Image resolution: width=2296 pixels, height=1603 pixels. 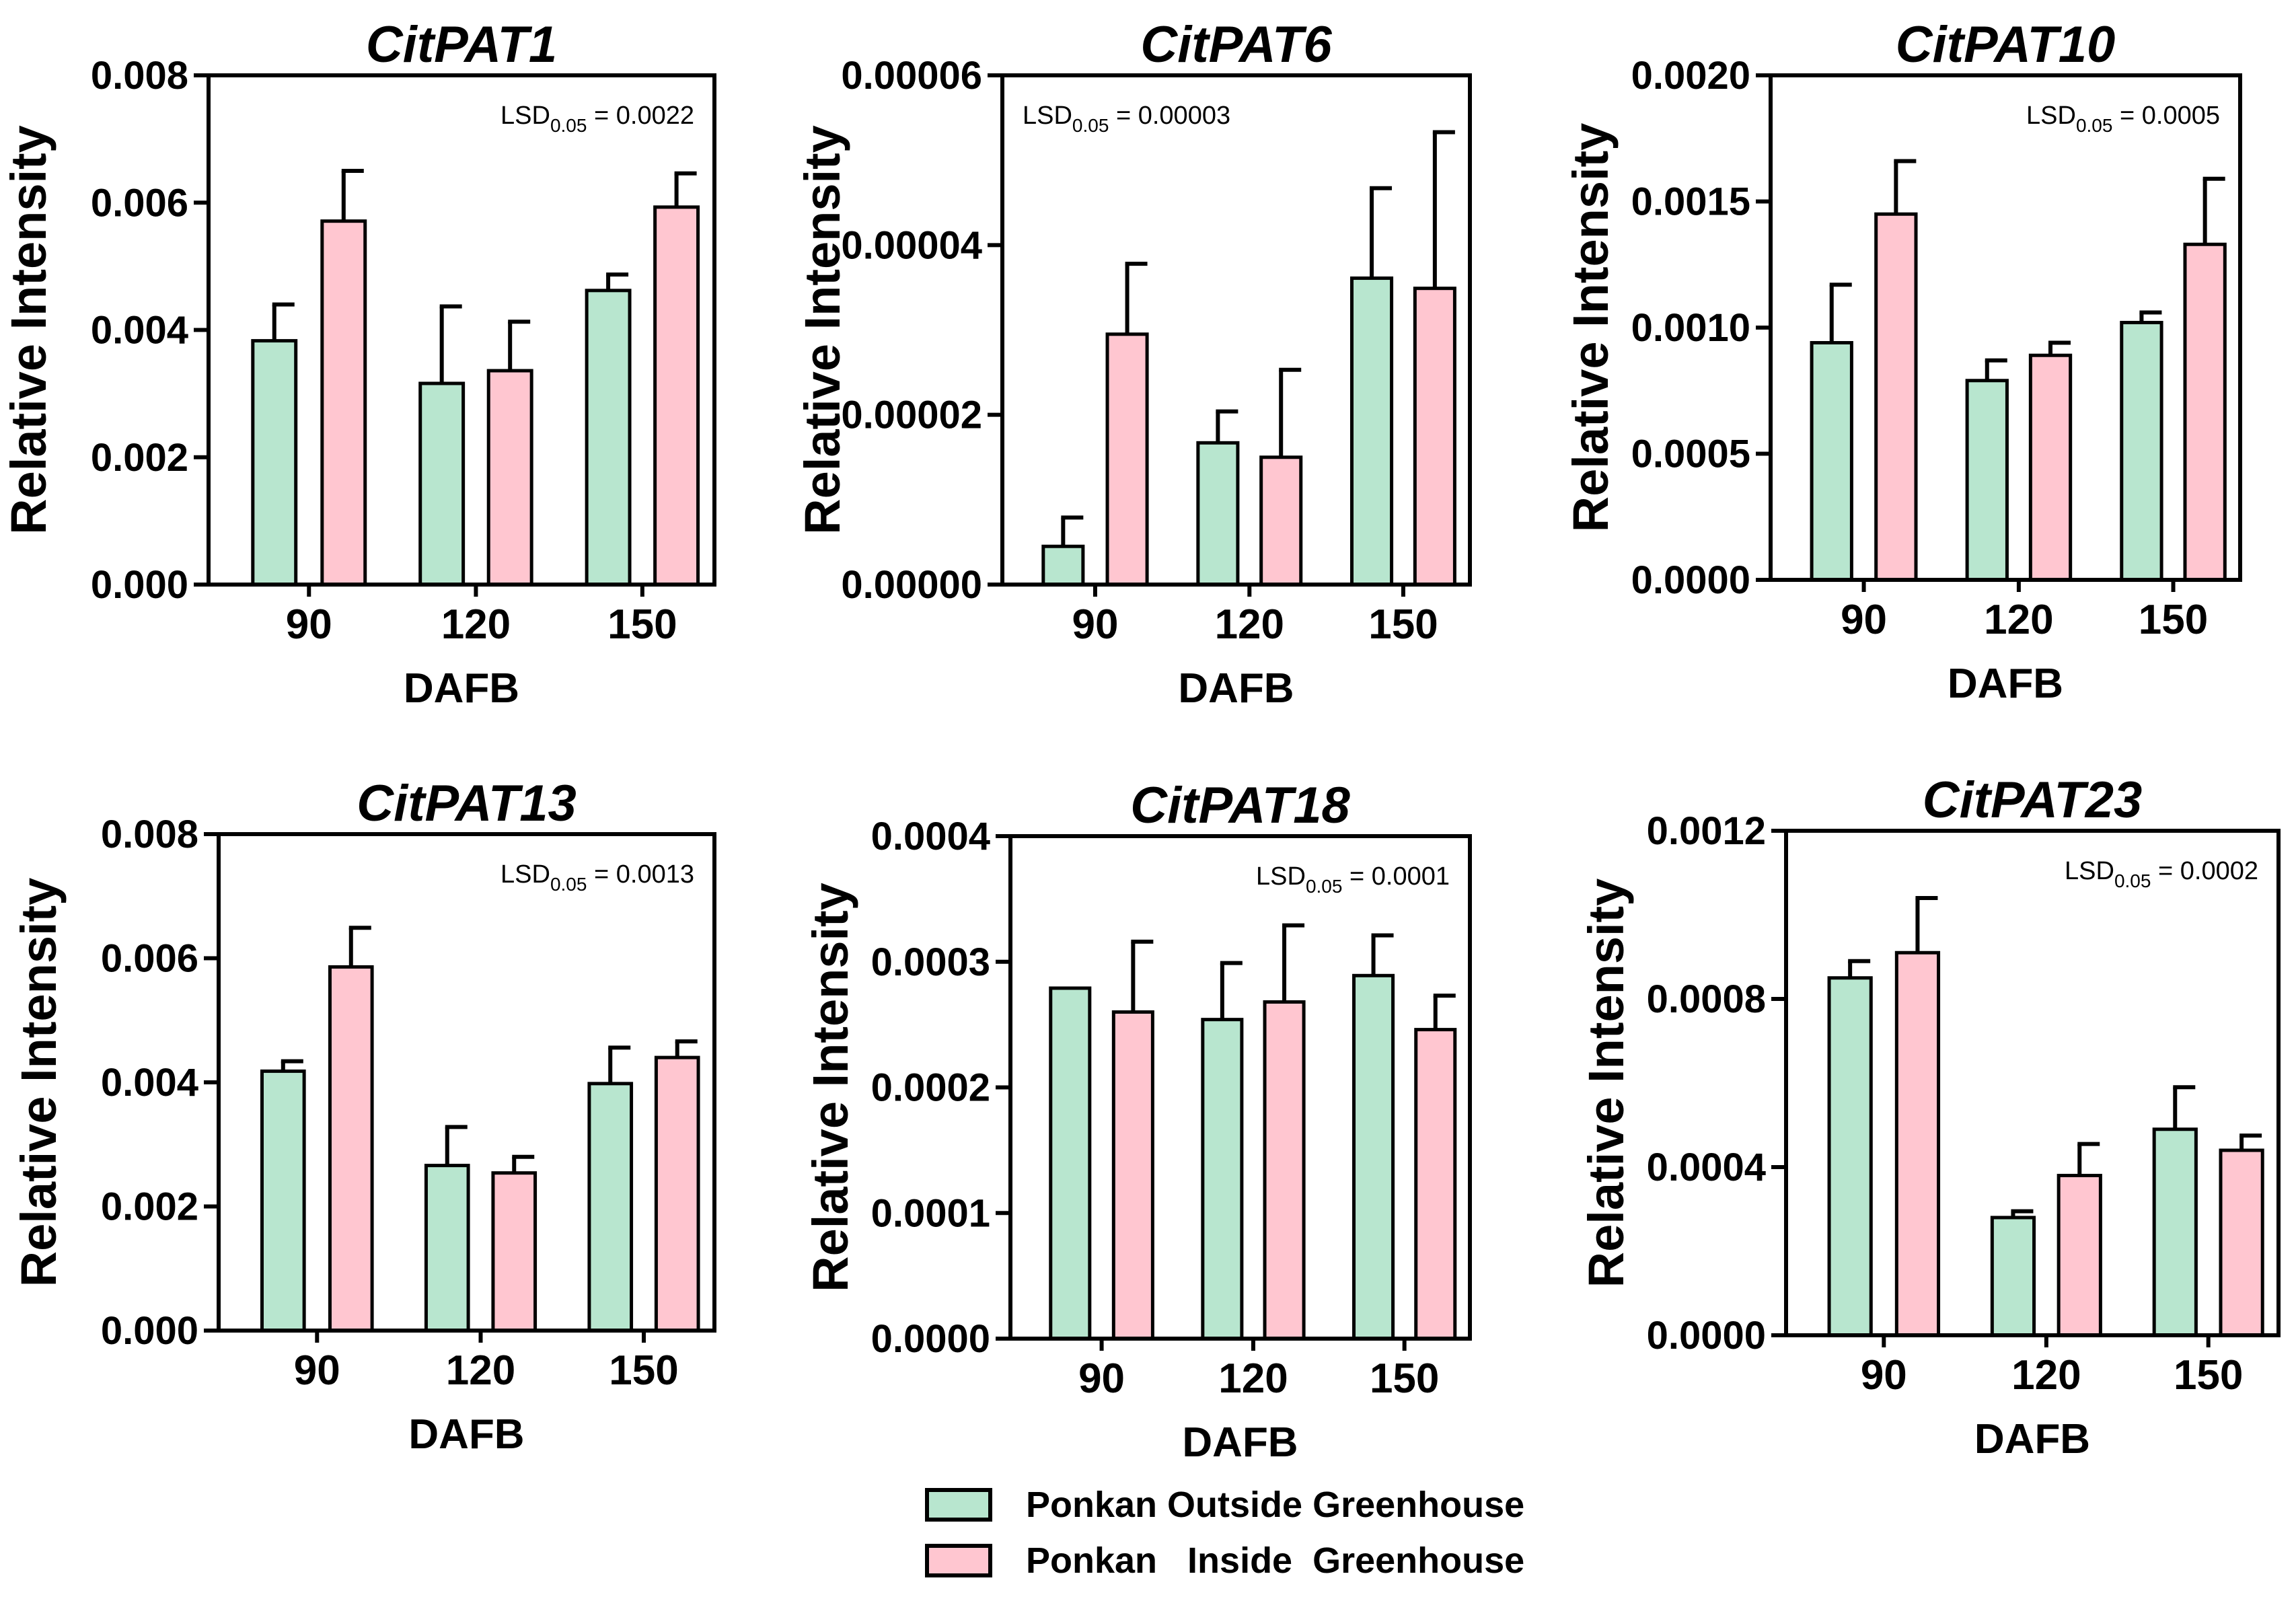 I want to click on chart-title: CitPAT13, so click(x=467, y=803).